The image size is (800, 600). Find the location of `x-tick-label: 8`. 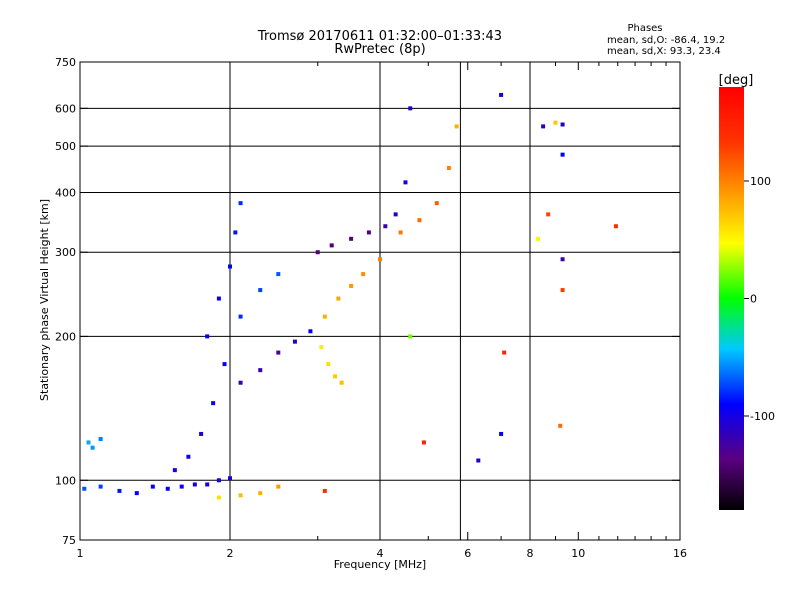

x-tick-label: 8 is located at coordinates (530, 553).